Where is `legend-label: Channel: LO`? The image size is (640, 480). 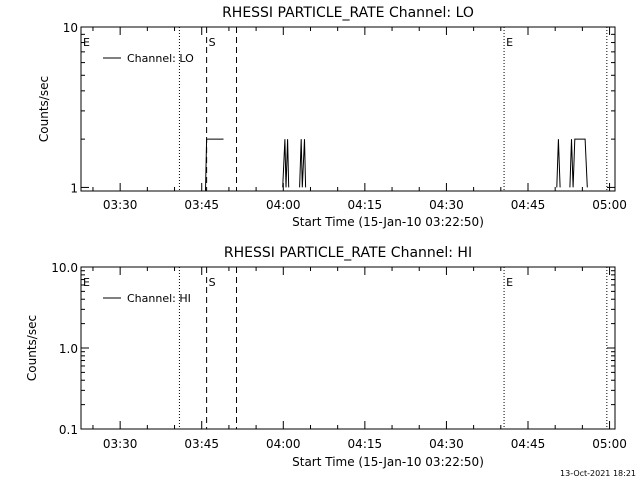
legend-label: Channel: LO is located at coordinates (160, 58).